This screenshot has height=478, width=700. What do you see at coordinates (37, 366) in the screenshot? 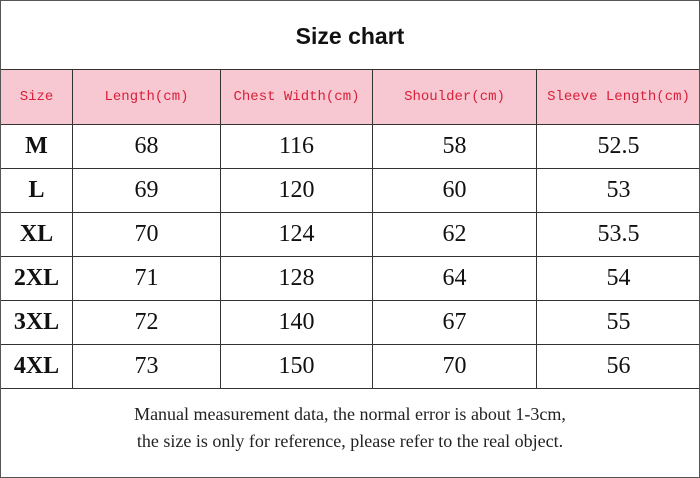
I see `size-cell: 4XL` at bounding box center [37, 366].